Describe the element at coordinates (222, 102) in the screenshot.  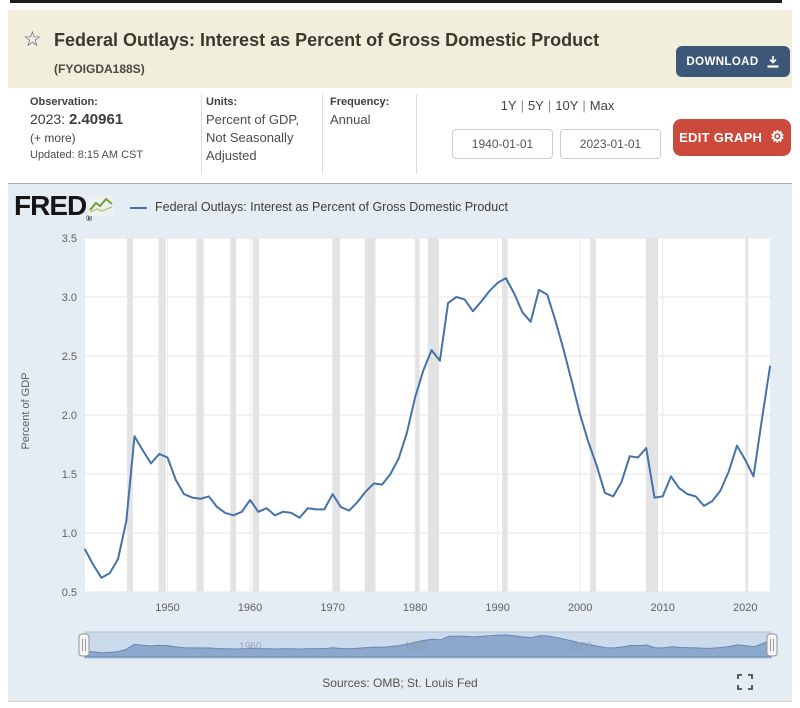
I see `units-label: Units:` at that location.